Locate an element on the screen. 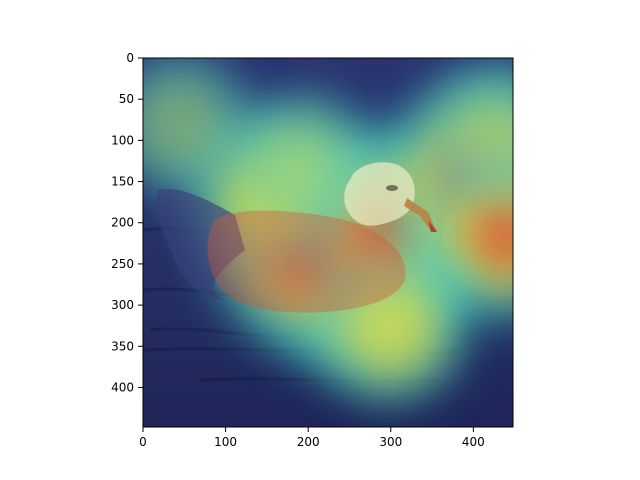 This screenshot has width=640, height=480. y-tick-label: 50 is located at coordinates (126, 99).